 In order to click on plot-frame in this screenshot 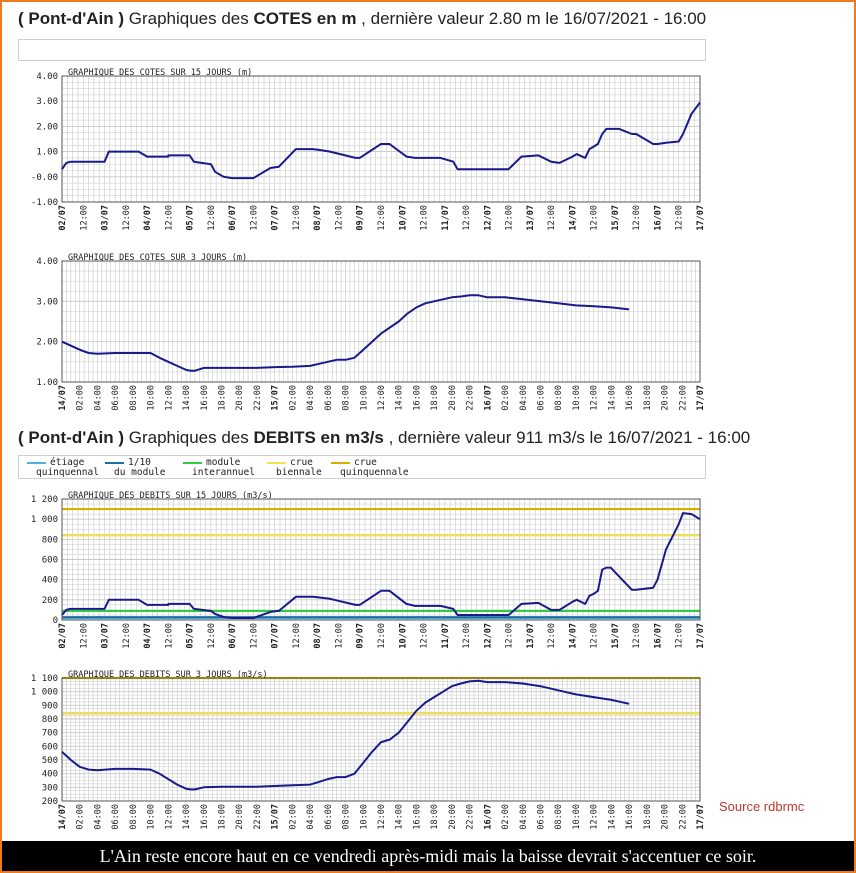, I will do `click(381, 739)`.